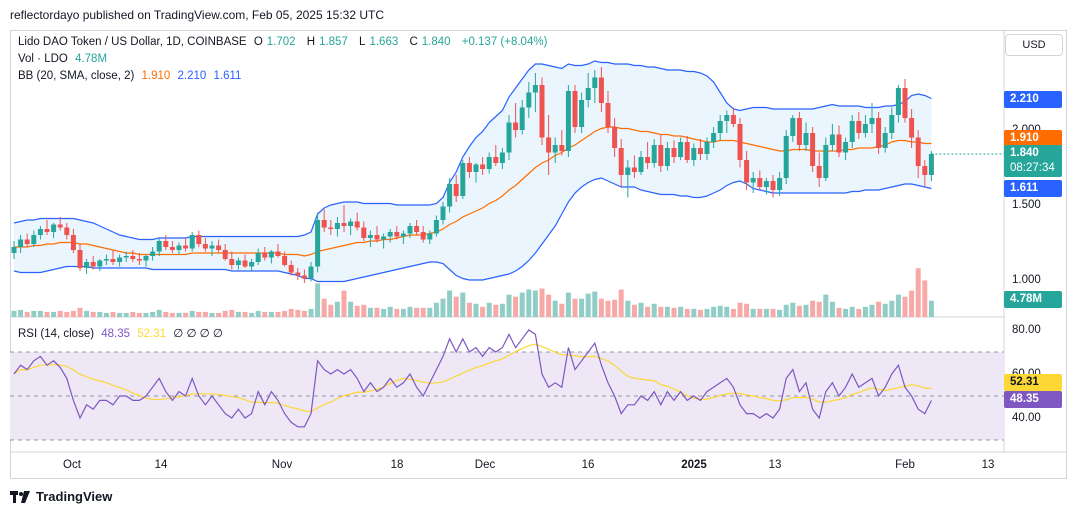  I want to click on rsi-ma-tag: 52.31, so click(1033, 382).